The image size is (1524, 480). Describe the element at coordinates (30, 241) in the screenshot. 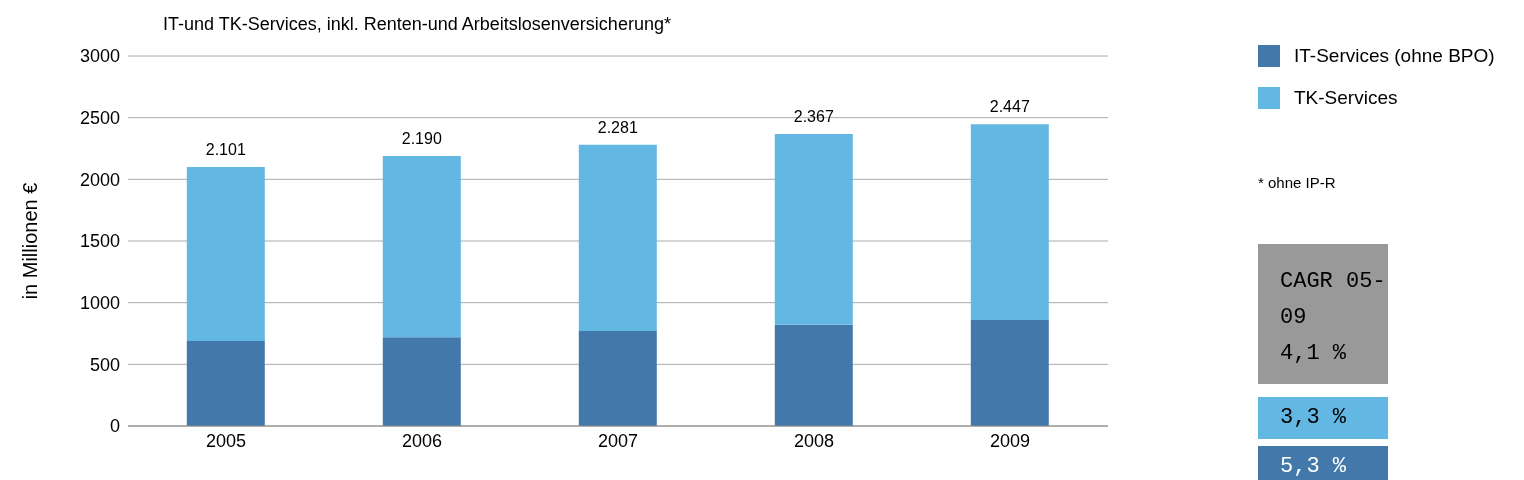

I see `y-axis-title: in Millionen €` at that location.